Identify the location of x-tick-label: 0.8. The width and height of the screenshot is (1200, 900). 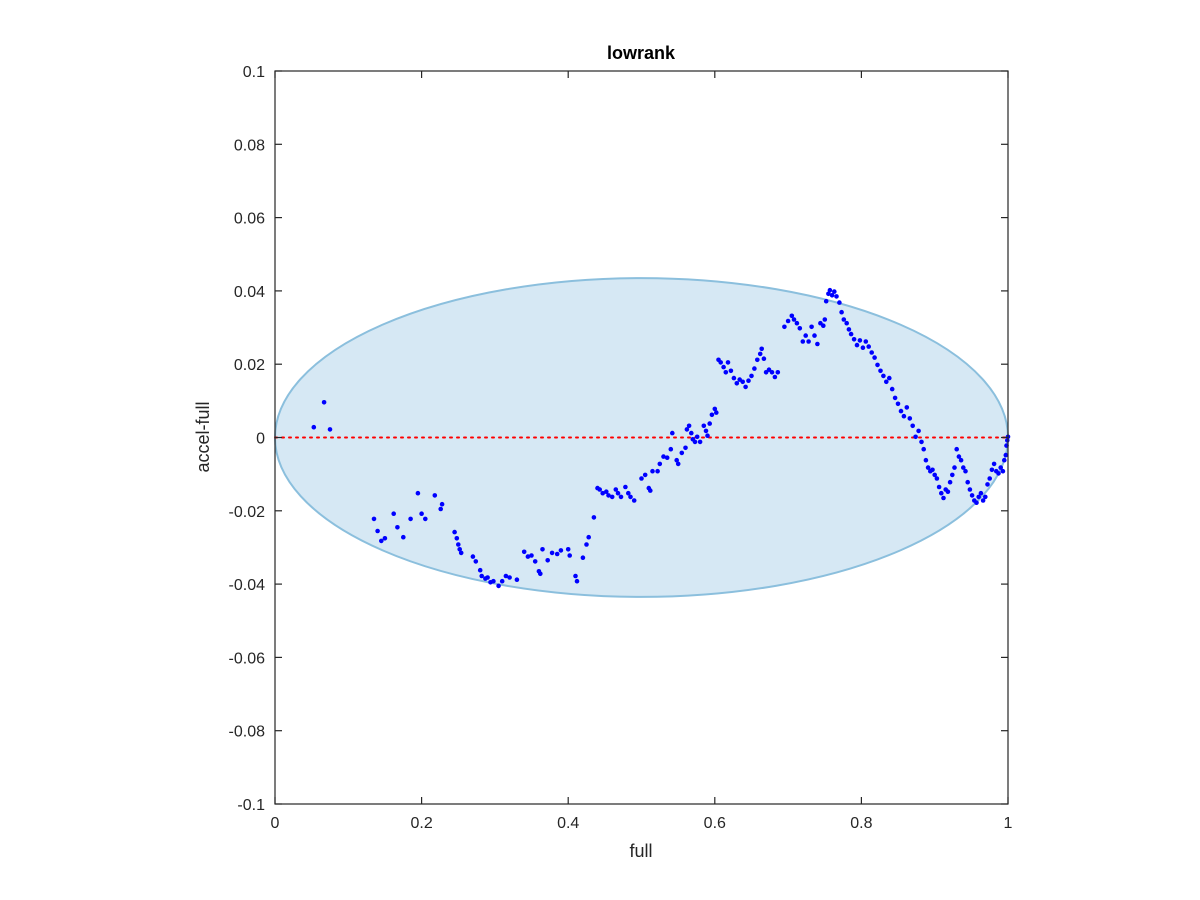
(861, 823).